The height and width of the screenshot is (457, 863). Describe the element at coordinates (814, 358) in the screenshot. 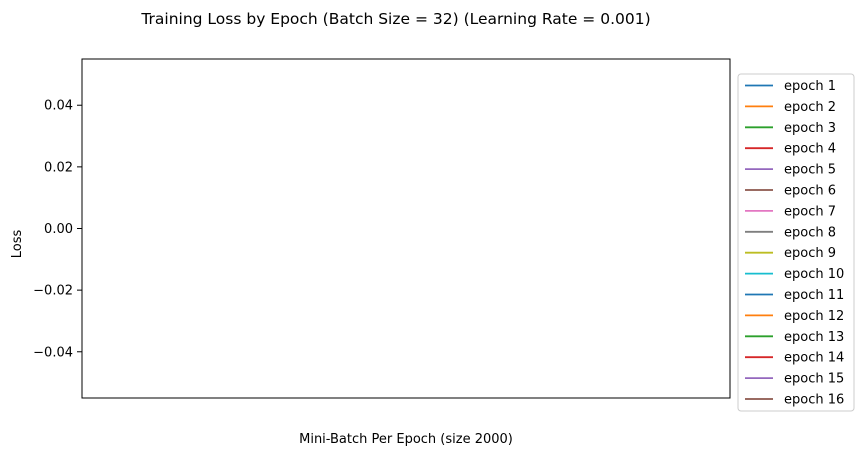

I see `legend-label: epoch 14` at that location.